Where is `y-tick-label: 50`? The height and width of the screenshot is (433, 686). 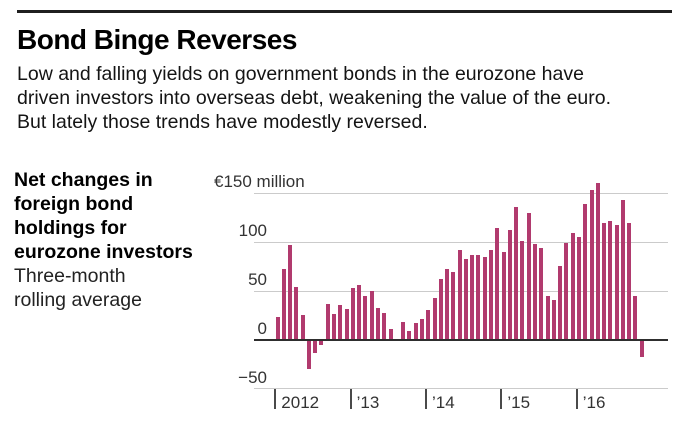
y-tick-label: 50 is located at coordinates (257, 280).